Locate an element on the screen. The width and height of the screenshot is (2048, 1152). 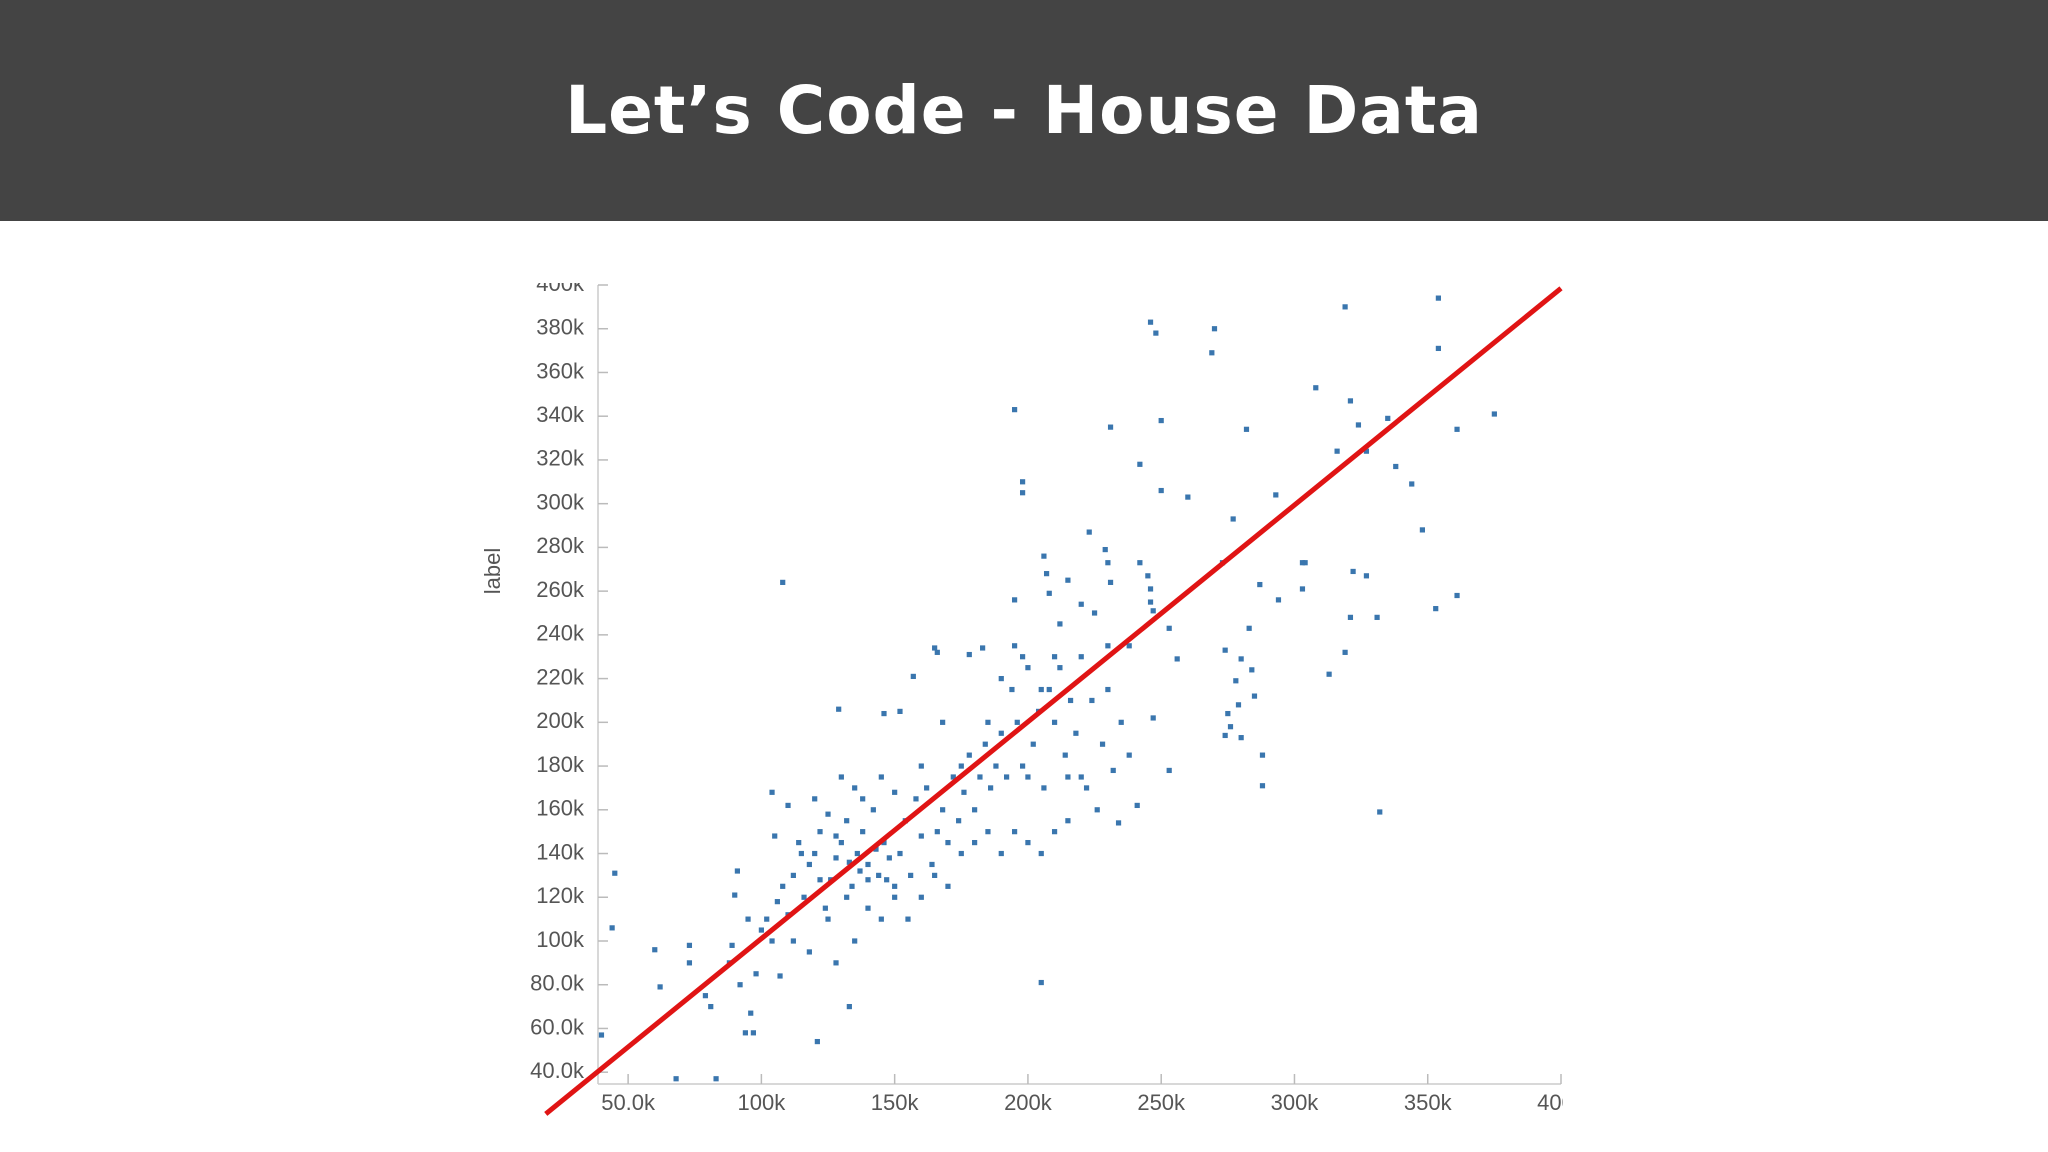
y-tick-label: 320k is located at coordinates (560, 458).